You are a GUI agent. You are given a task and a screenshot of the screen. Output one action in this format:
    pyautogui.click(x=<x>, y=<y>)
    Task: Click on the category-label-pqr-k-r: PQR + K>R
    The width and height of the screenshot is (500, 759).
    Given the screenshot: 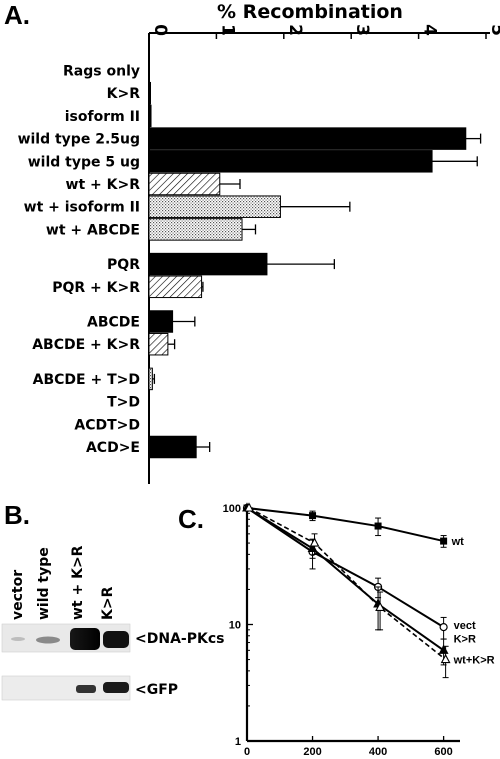 What is the action you would take?
    pyautogui.click(x=96, y=288)
    